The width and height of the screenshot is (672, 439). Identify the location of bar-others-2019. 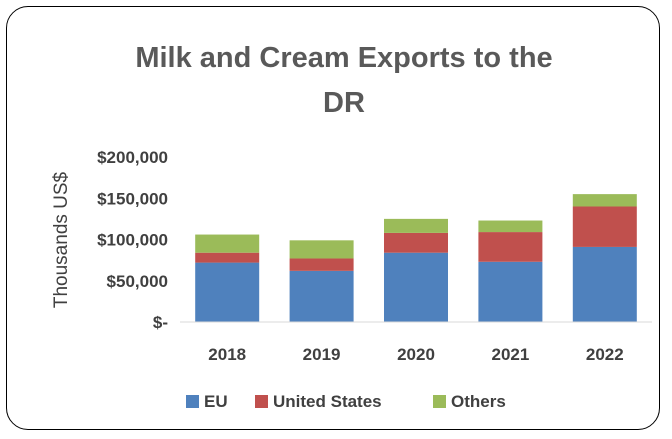
(321, 249).